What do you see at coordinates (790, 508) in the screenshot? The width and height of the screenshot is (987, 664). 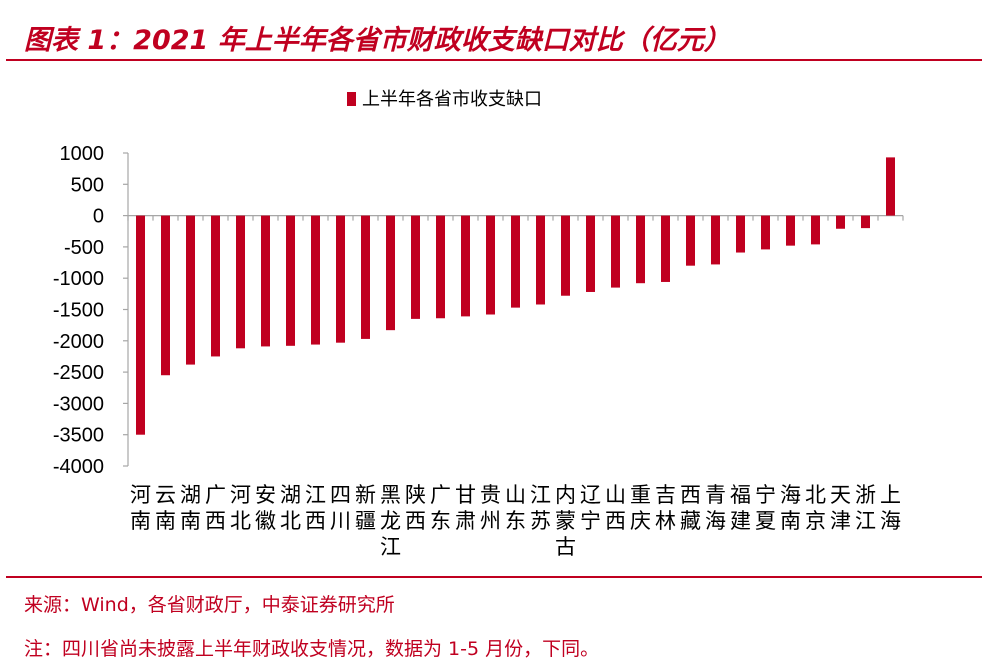 I see `x-label-海南: 海南` at bounding box center [790, 508].